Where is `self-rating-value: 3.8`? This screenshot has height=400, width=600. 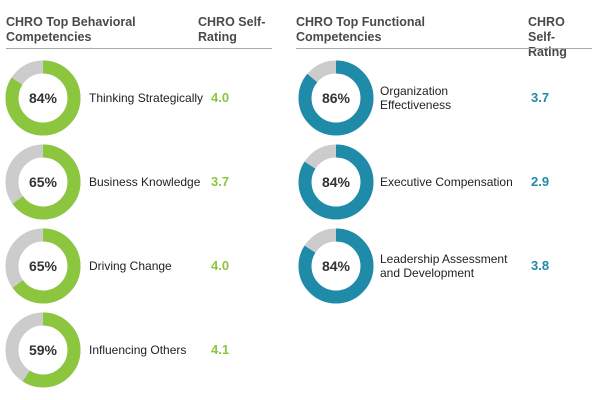 self-rating-value: 3.8 is located at coordinates (540, 265).